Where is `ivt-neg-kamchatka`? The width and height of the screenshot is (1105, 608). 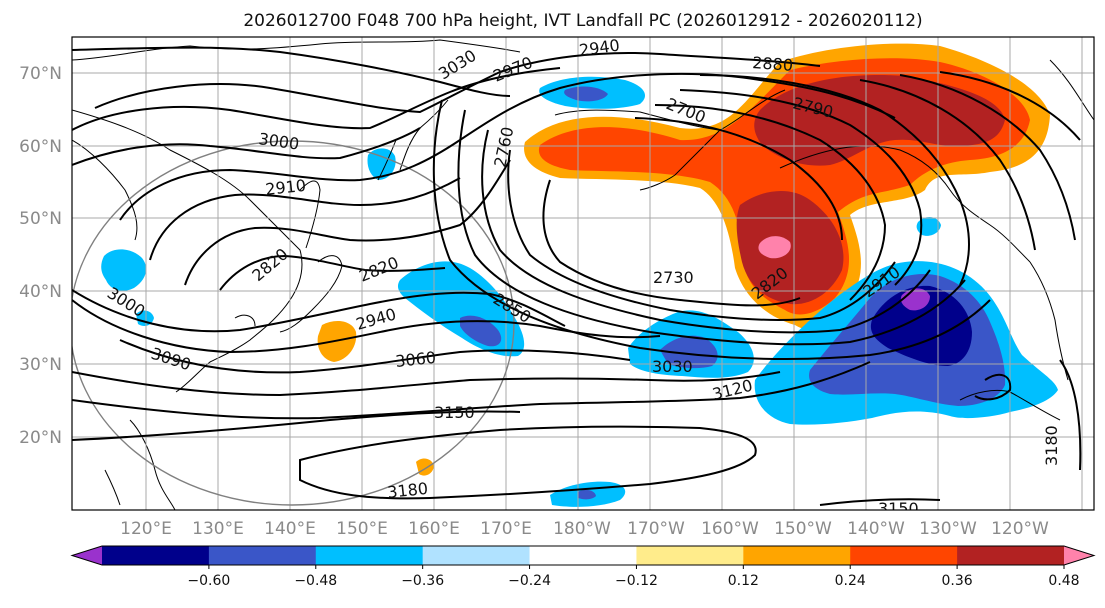 ivt-neg-kamchatka is located at coordinates (381, 164).